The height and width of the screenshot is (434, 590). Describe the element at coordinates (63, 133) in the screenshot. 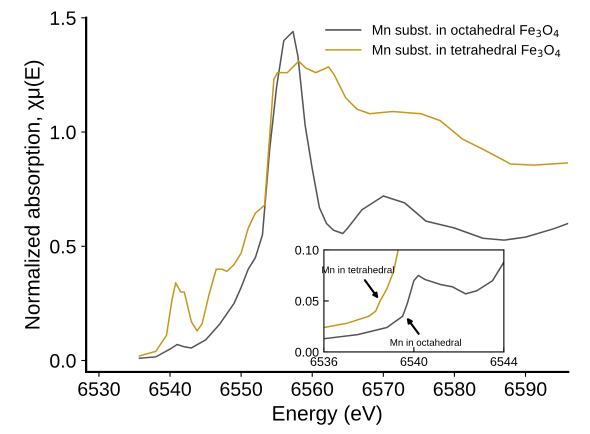

I see `y-tick-label: 1.0` at that location.